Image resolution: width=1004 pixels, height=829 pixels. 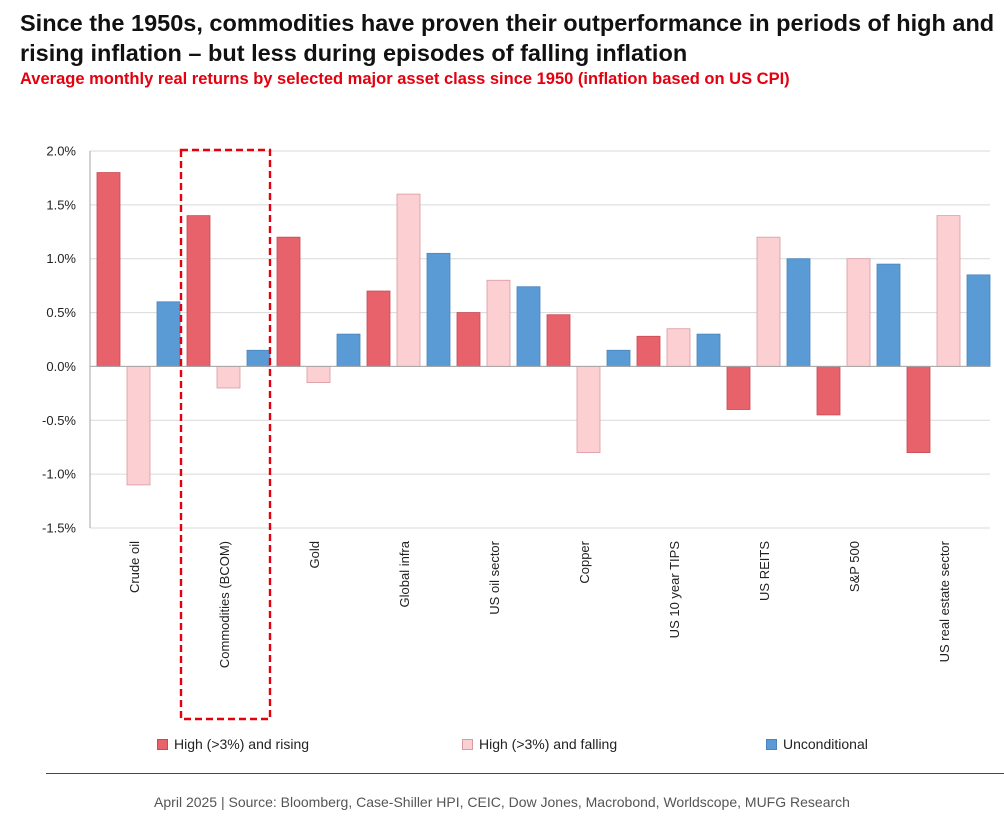 I want to click on legend-label-falling: High (>3%) and falling, so click(x=548, y=744).